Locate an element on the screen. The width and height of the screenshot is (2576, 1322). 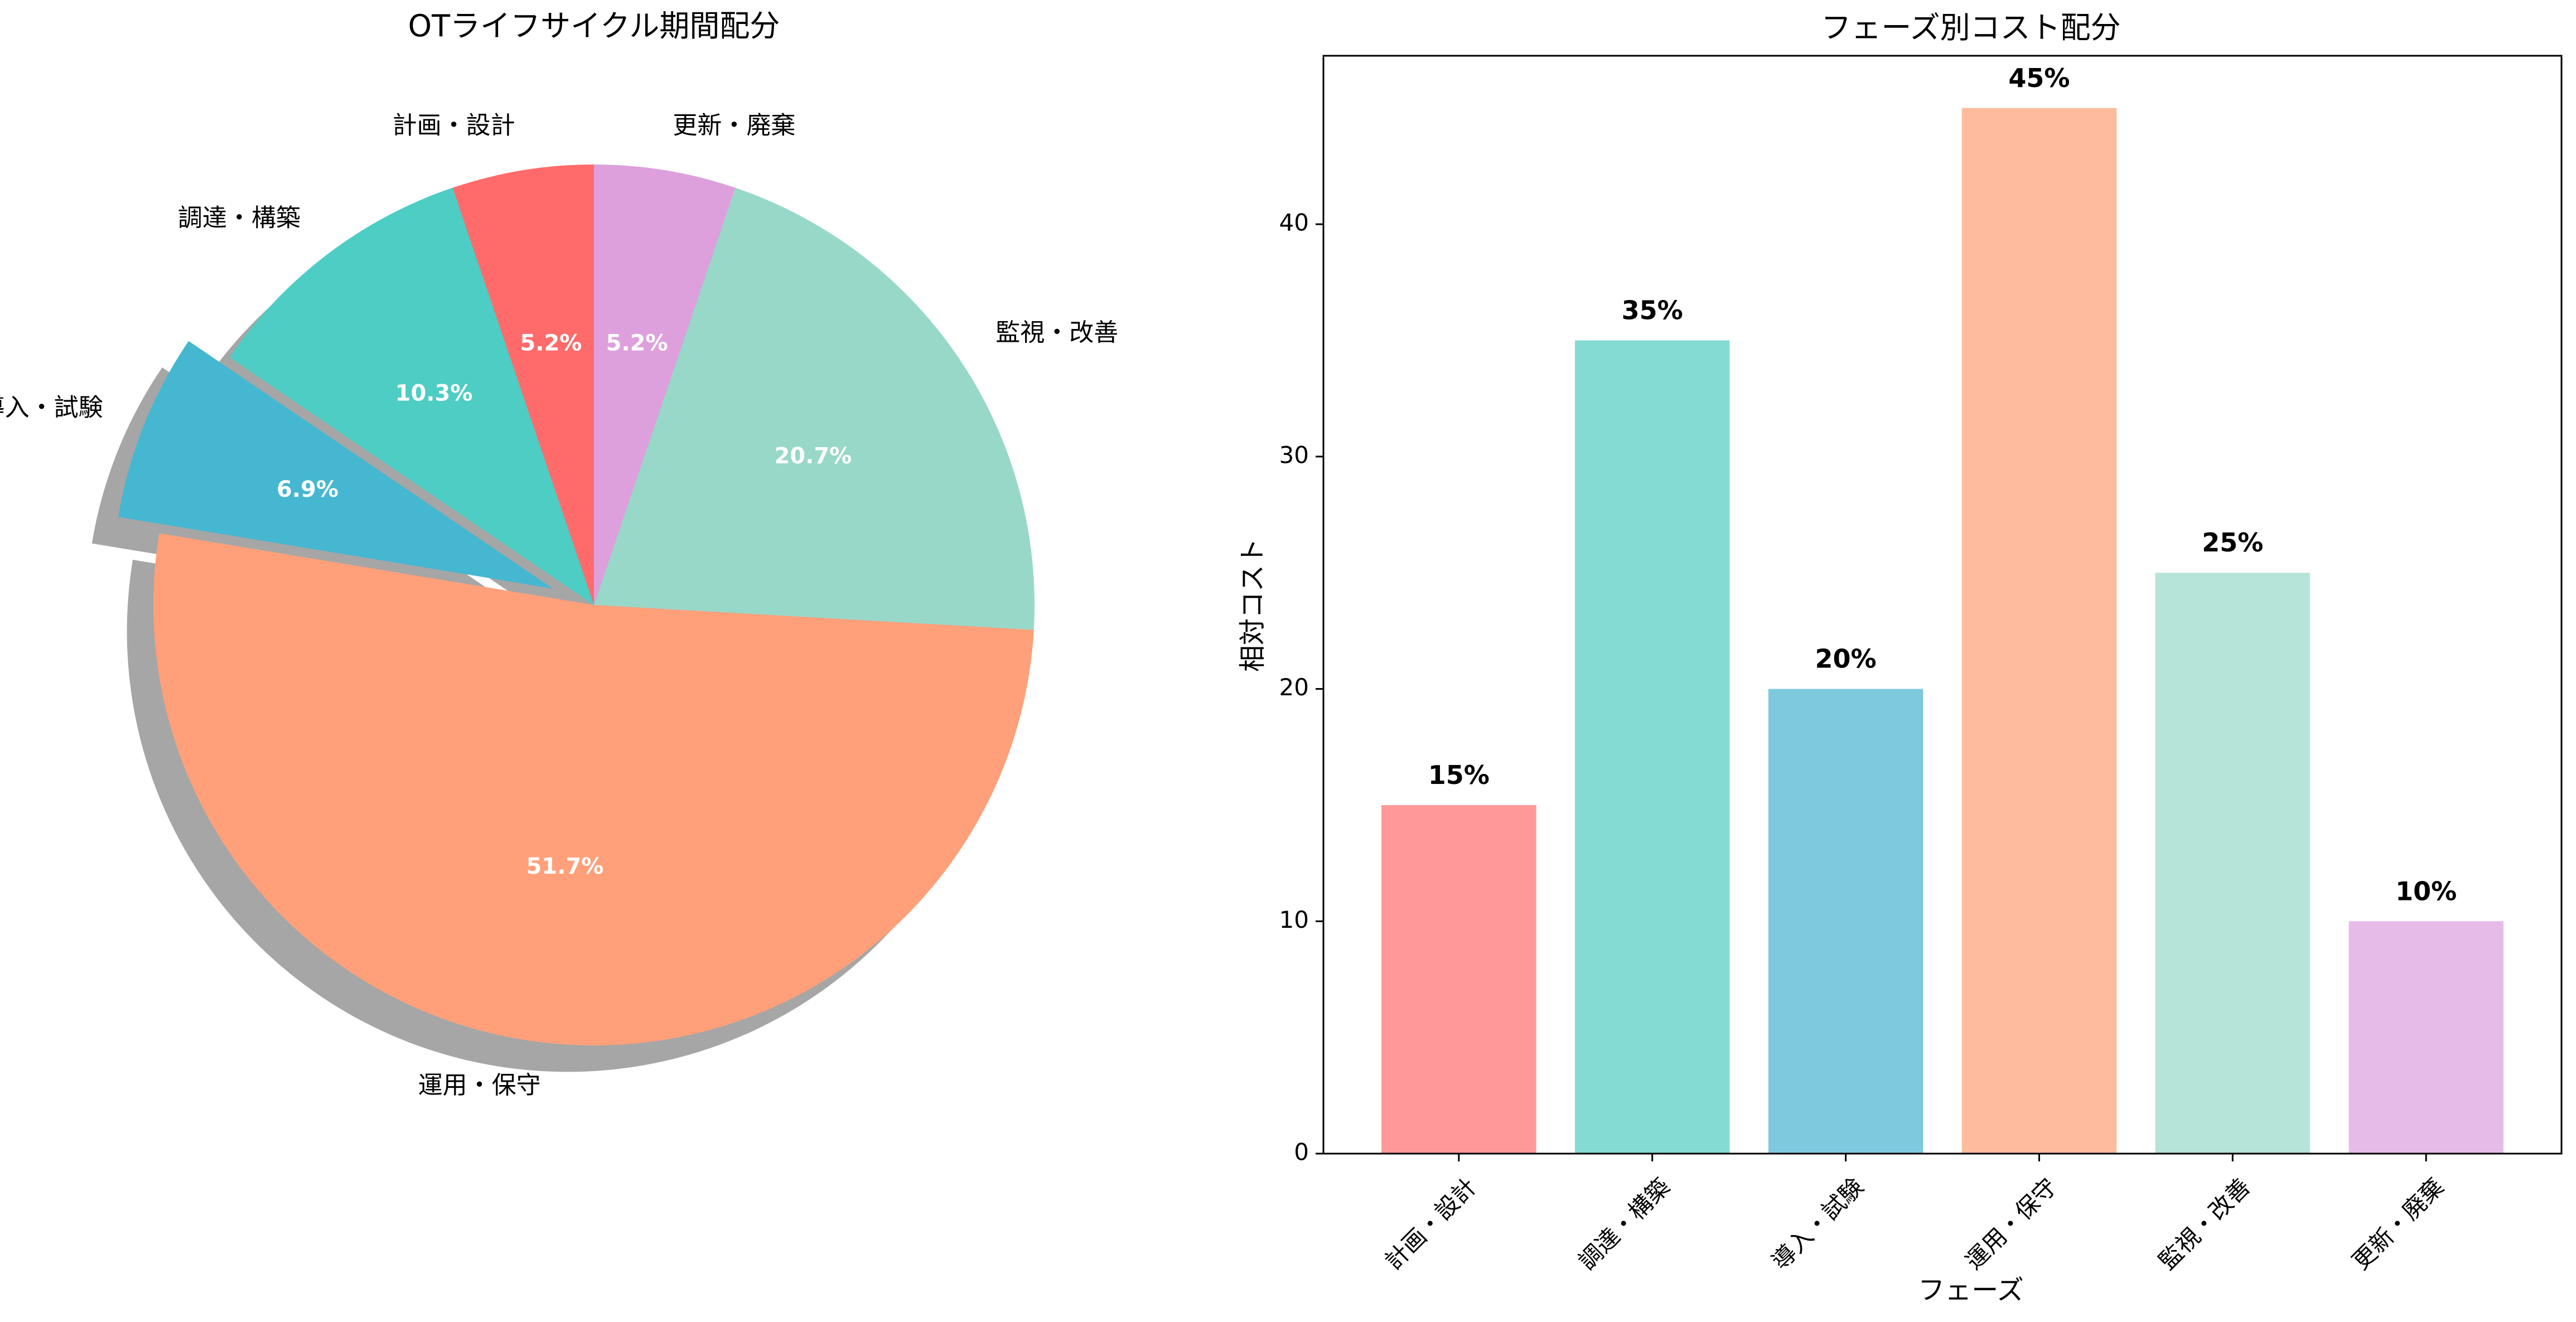
y-tick-label-item-1: 0 is located at coordinates (1301, 1152).